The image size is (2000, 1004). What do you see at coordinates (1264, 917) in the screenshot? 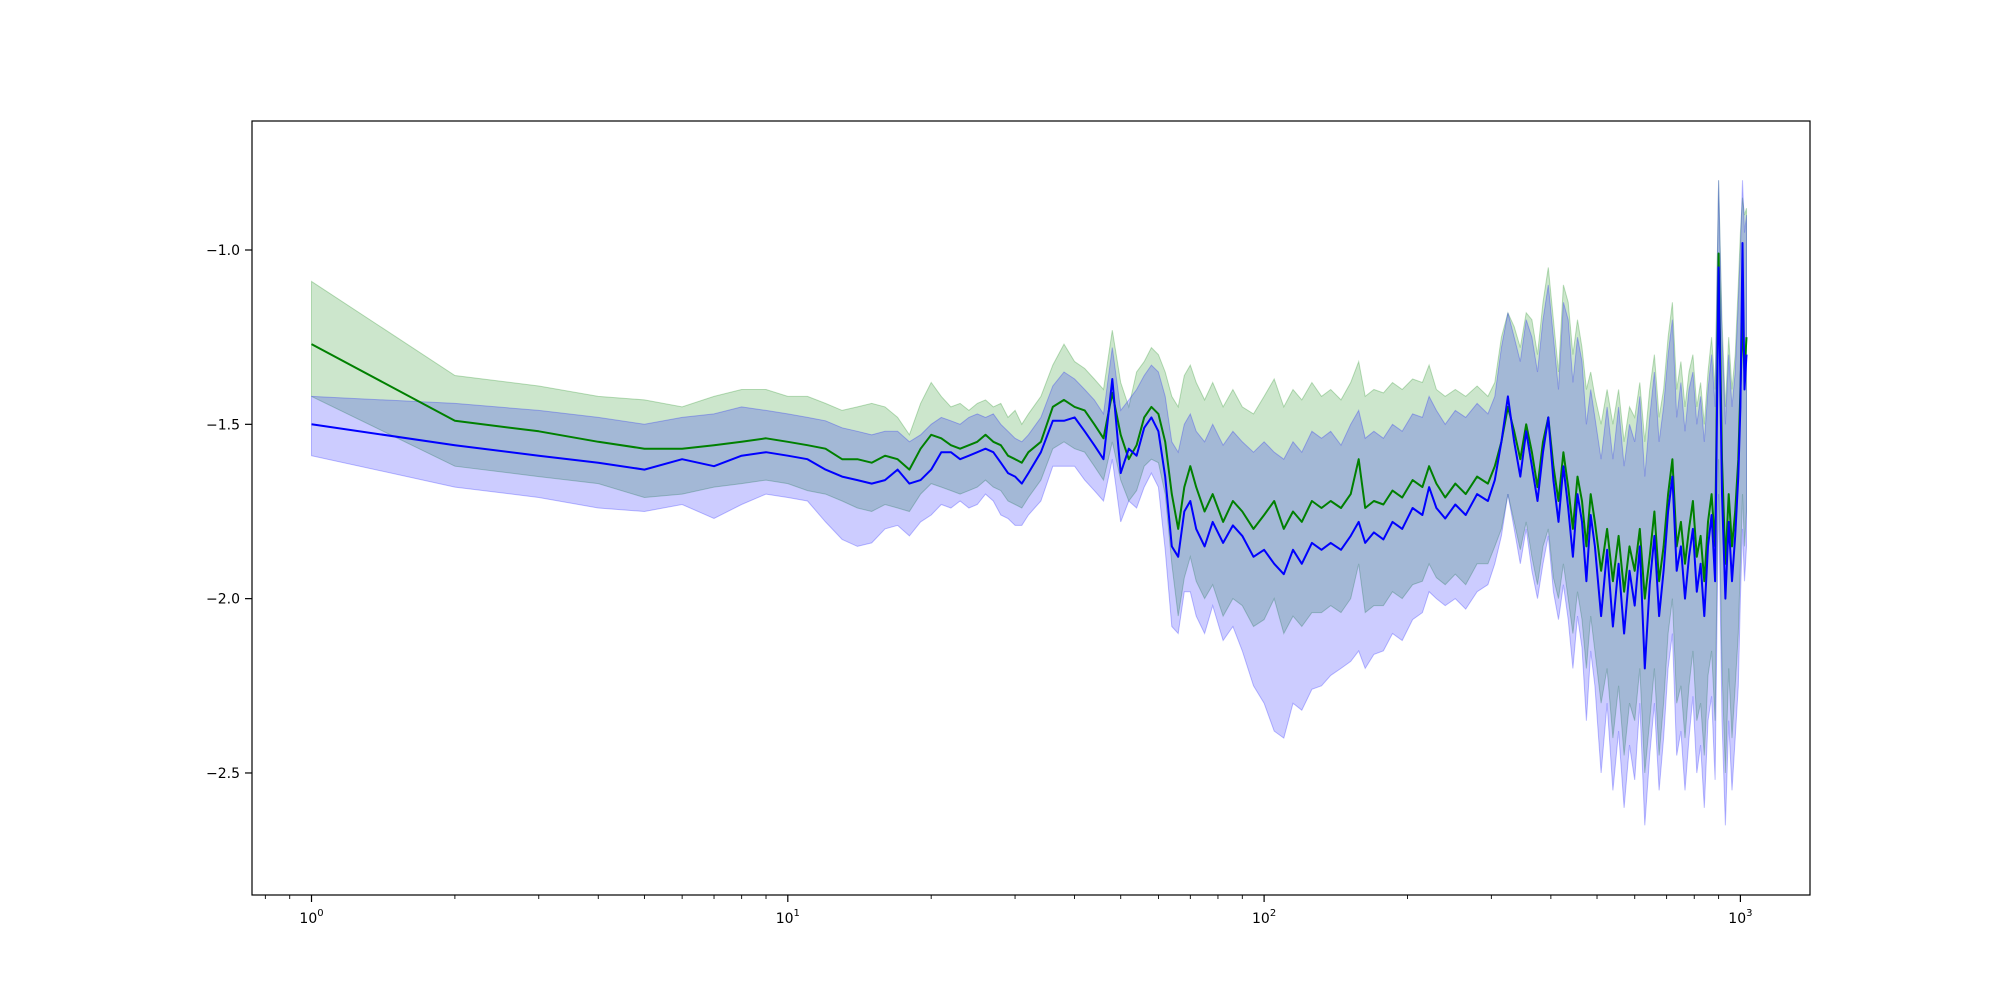
I see `x-tick-label: 10²` at bounding box center [1264, 917].